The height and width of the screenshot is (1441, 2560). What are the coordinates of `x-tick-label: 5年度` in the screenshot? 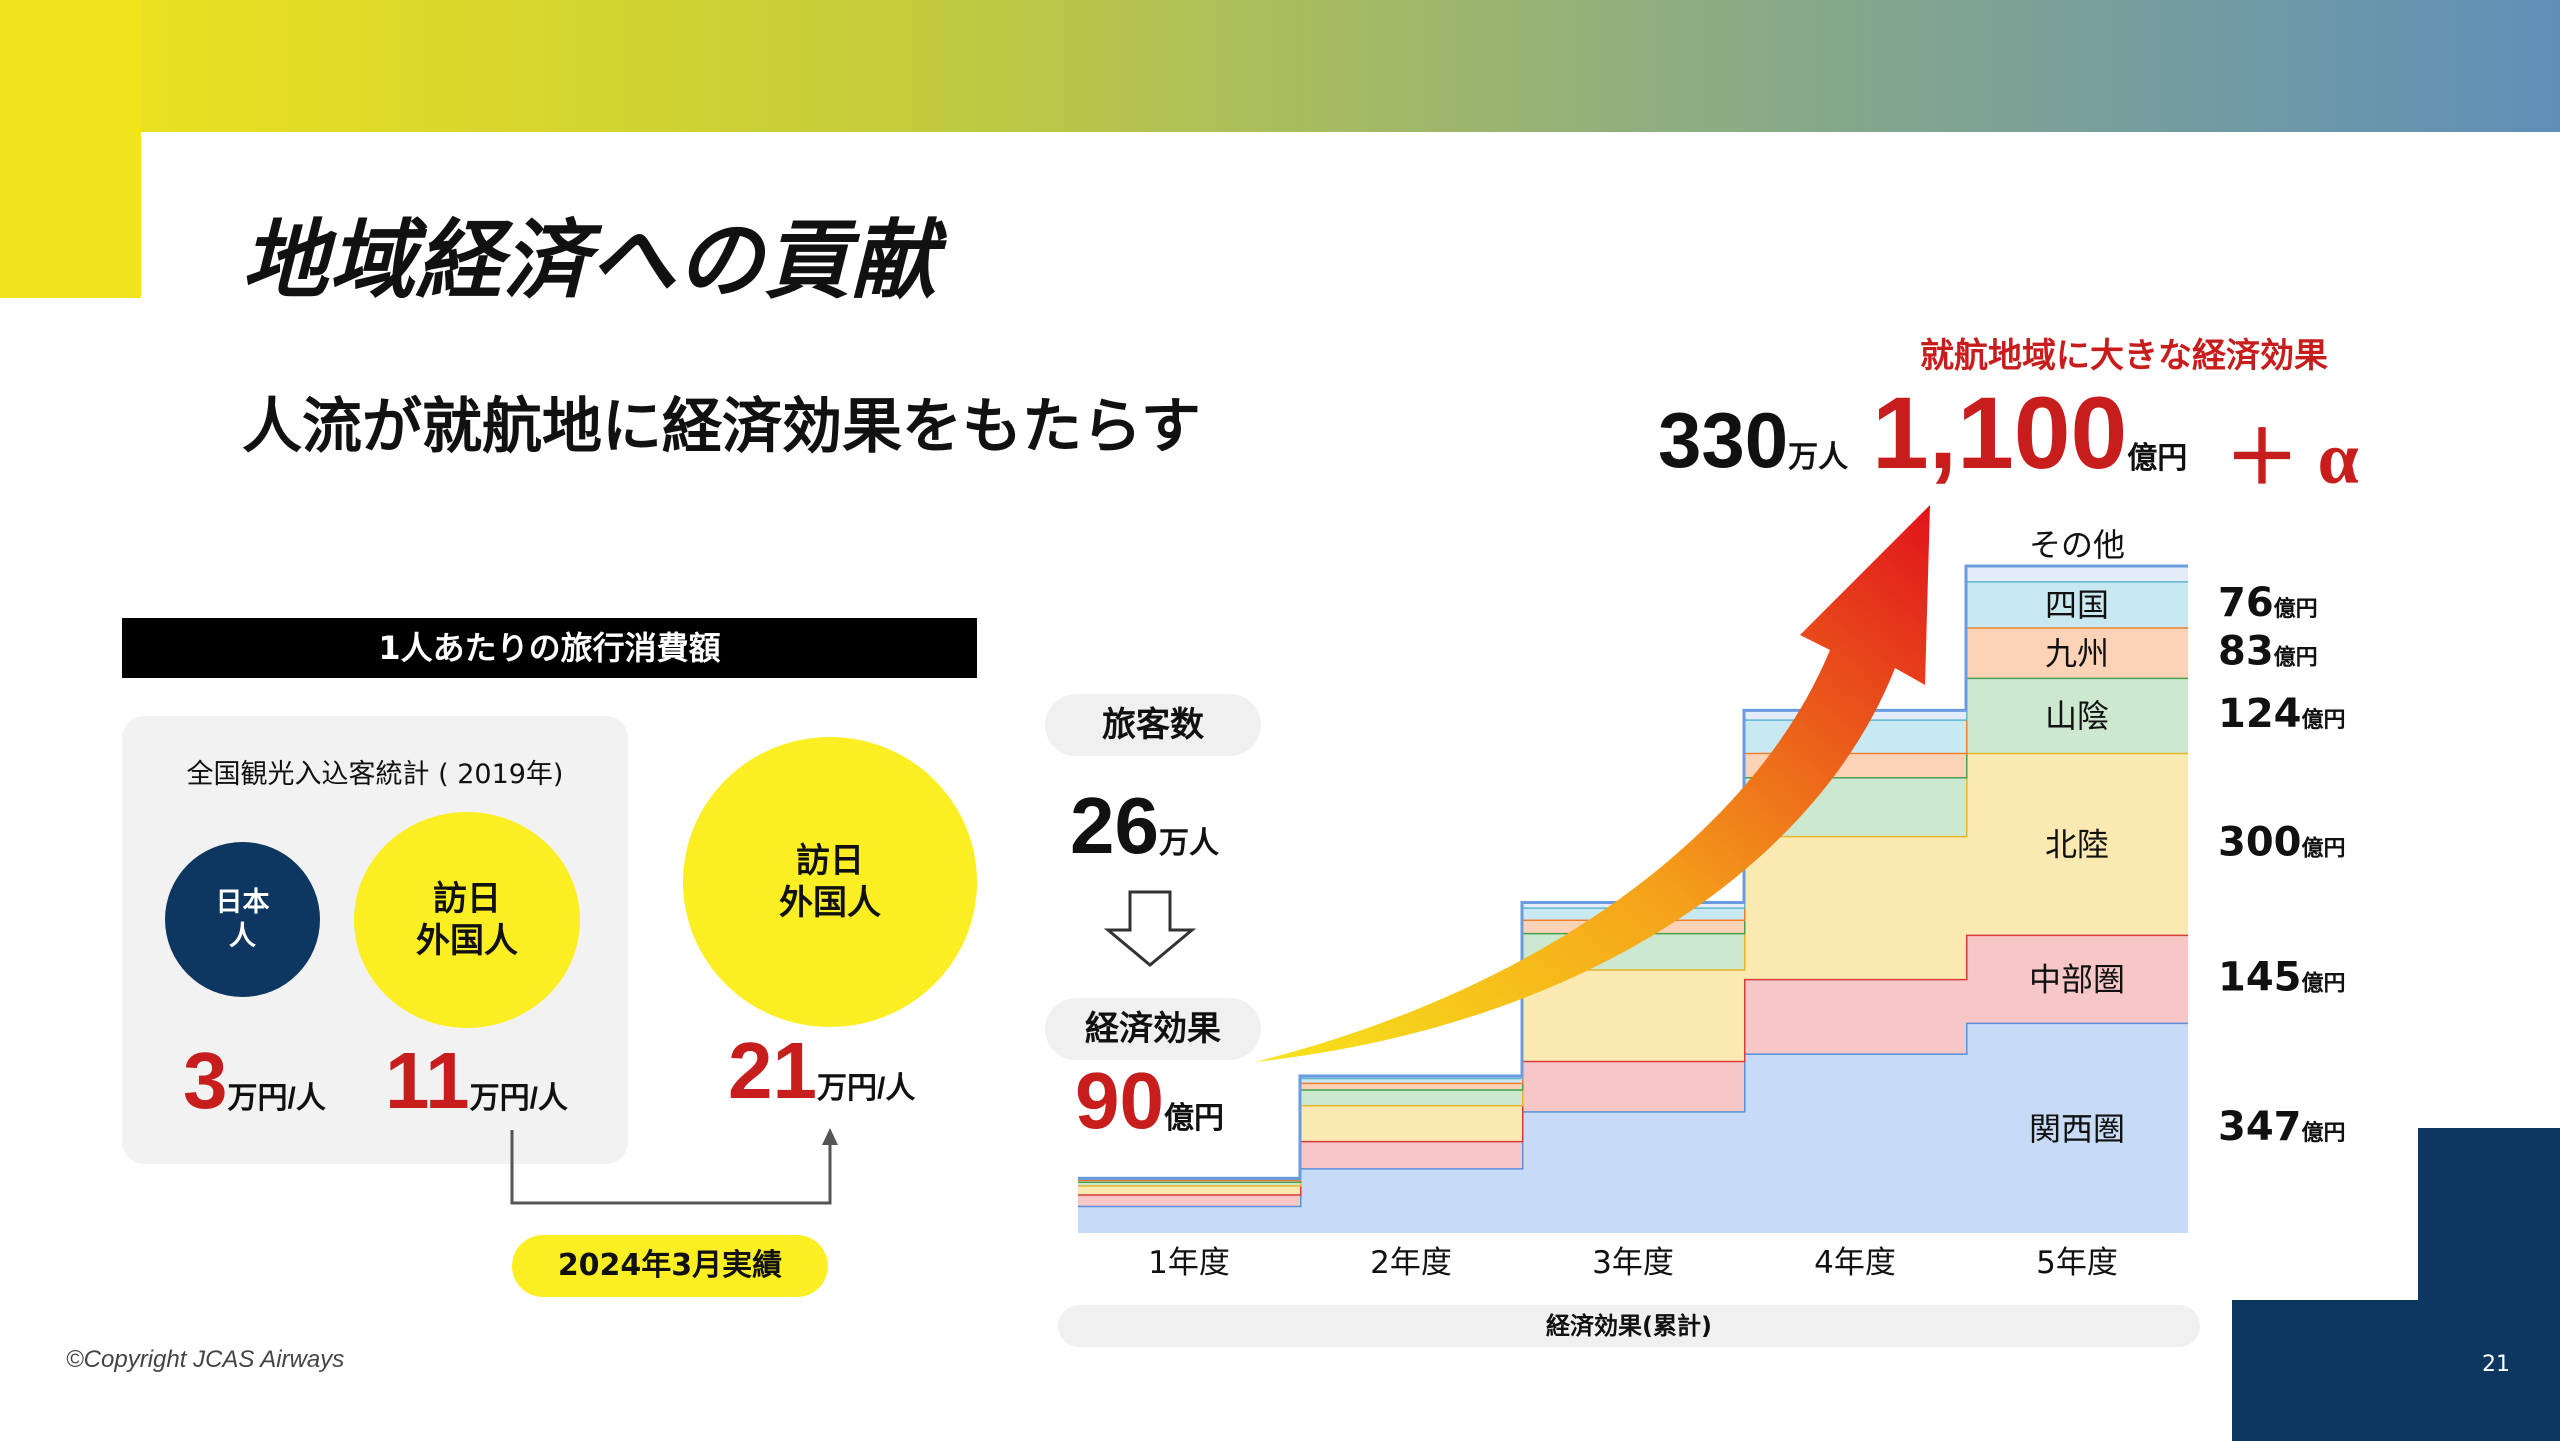 It's located at (2077, 1263).